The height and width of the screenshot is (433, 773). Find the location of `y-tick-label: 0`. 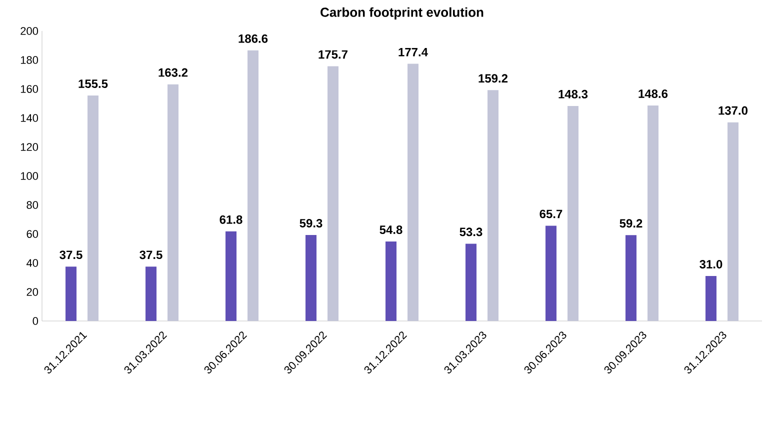

y-tick-label: 0 is located at coordinates (35, 321).